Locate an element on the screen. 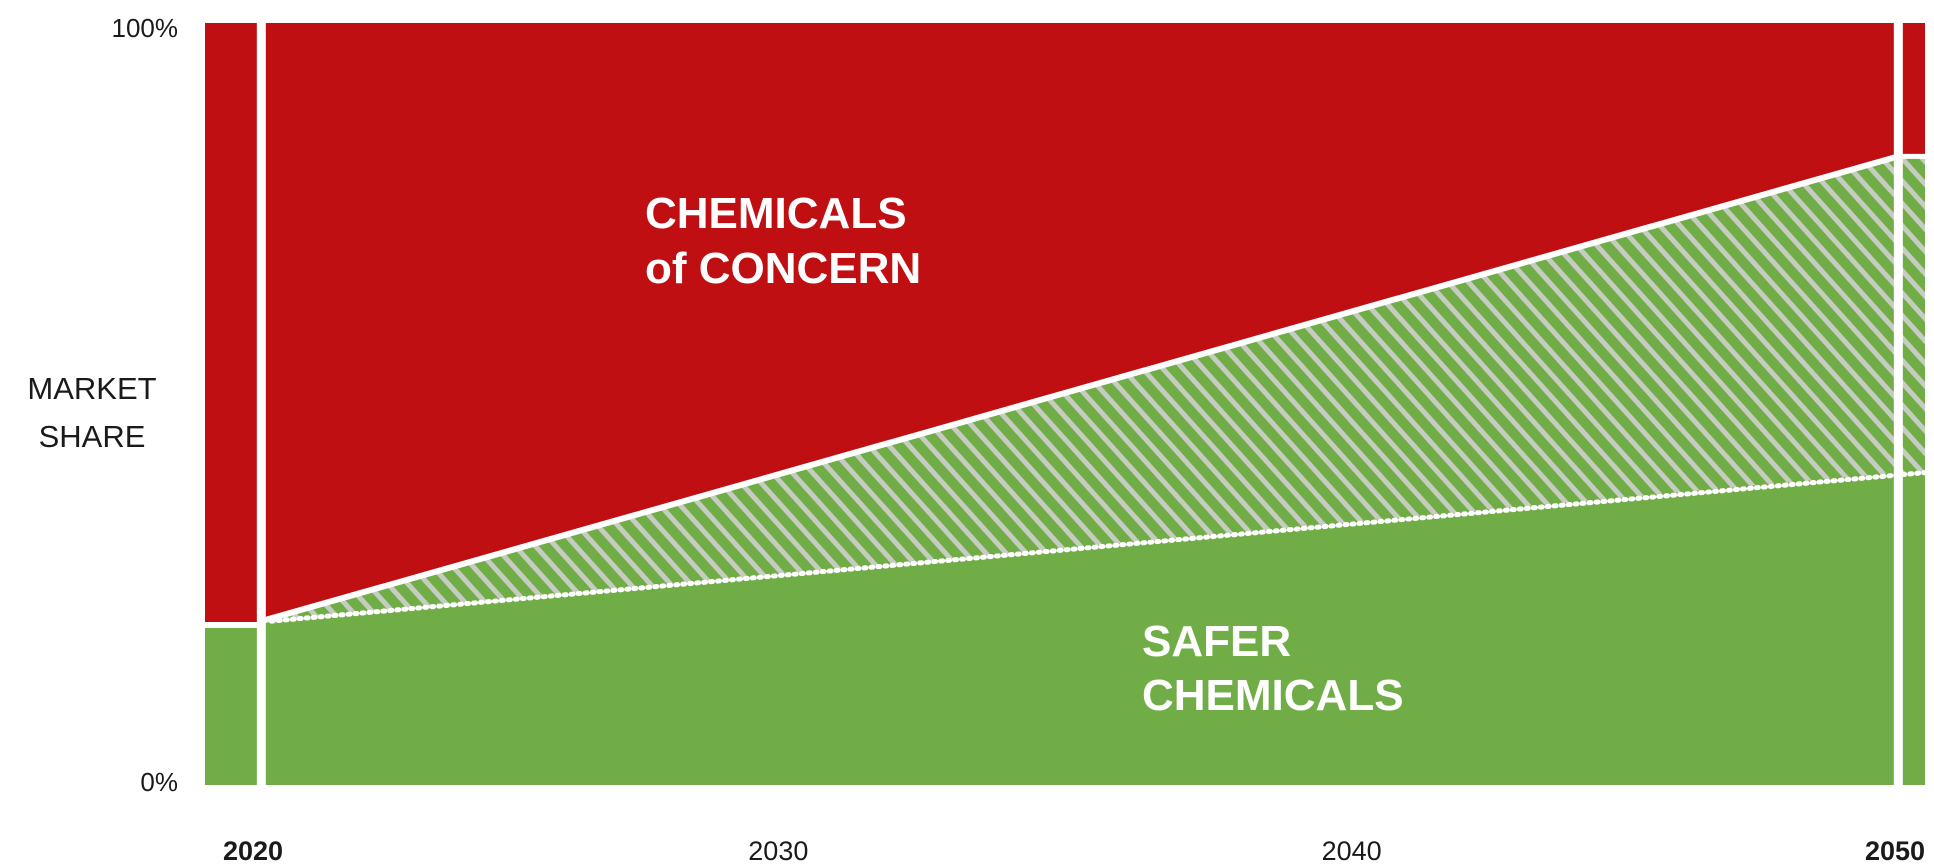  x-axis: 2020 2030 2040 2050 is located at coordinates (1074, 850).